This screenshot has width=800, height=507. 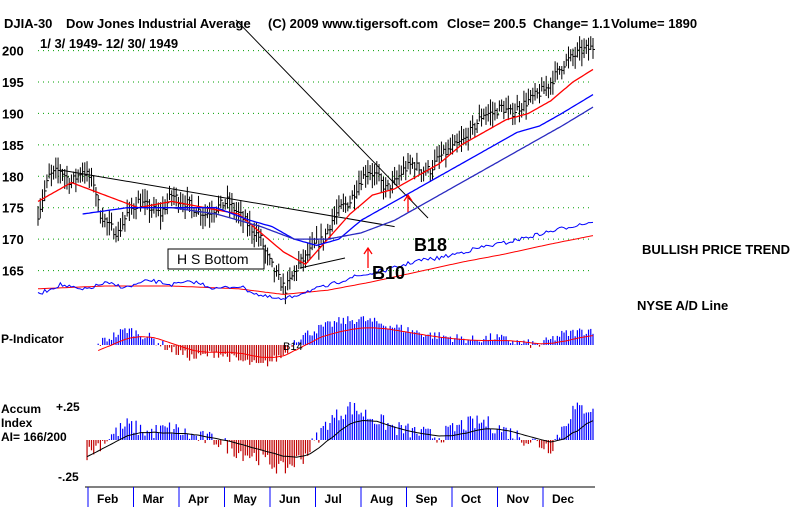 I want to click on y-tick-185: 185, so click(x=13, y=145).